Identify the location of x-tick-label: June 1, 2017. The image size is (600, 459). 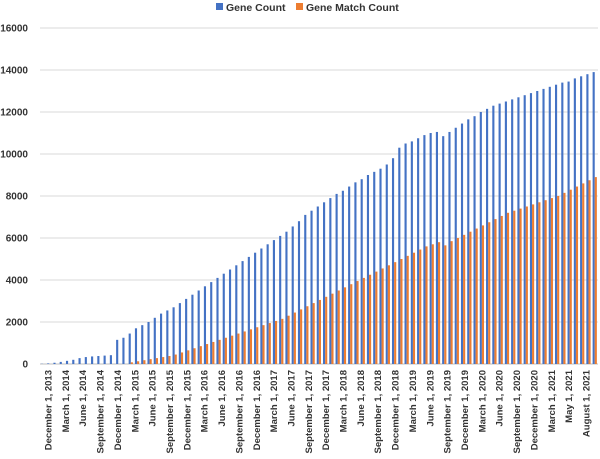
(291, 398).